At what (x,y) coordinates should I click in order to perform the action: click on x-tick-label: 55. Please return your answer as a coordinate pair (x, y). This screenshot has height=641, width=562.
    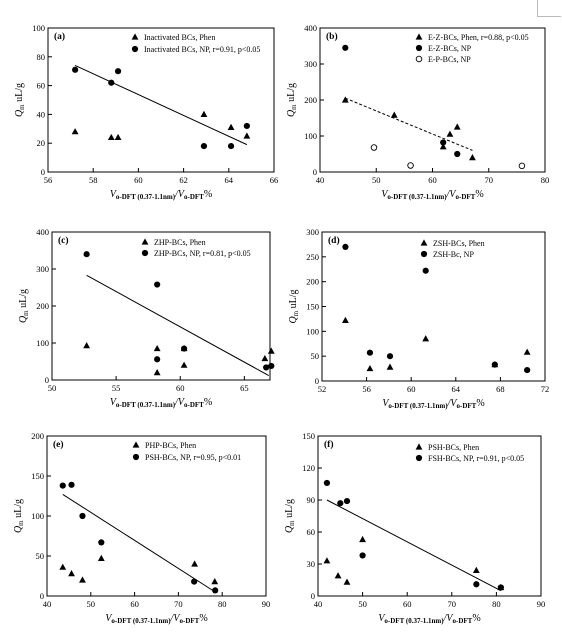
    Looking at the image, I should click on (116, 388).